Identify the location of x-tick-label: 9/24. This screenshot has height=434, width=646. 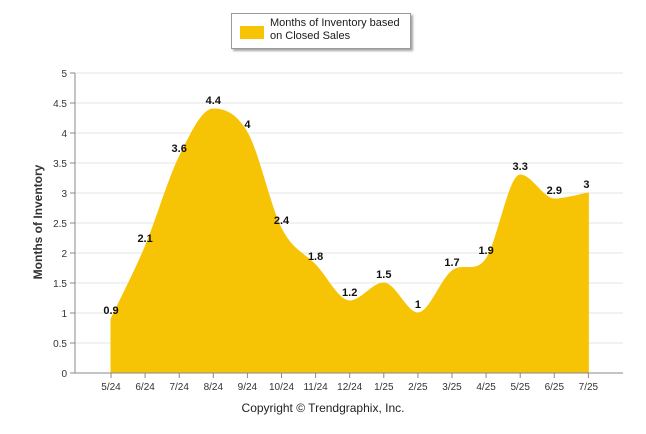
(248, 387).